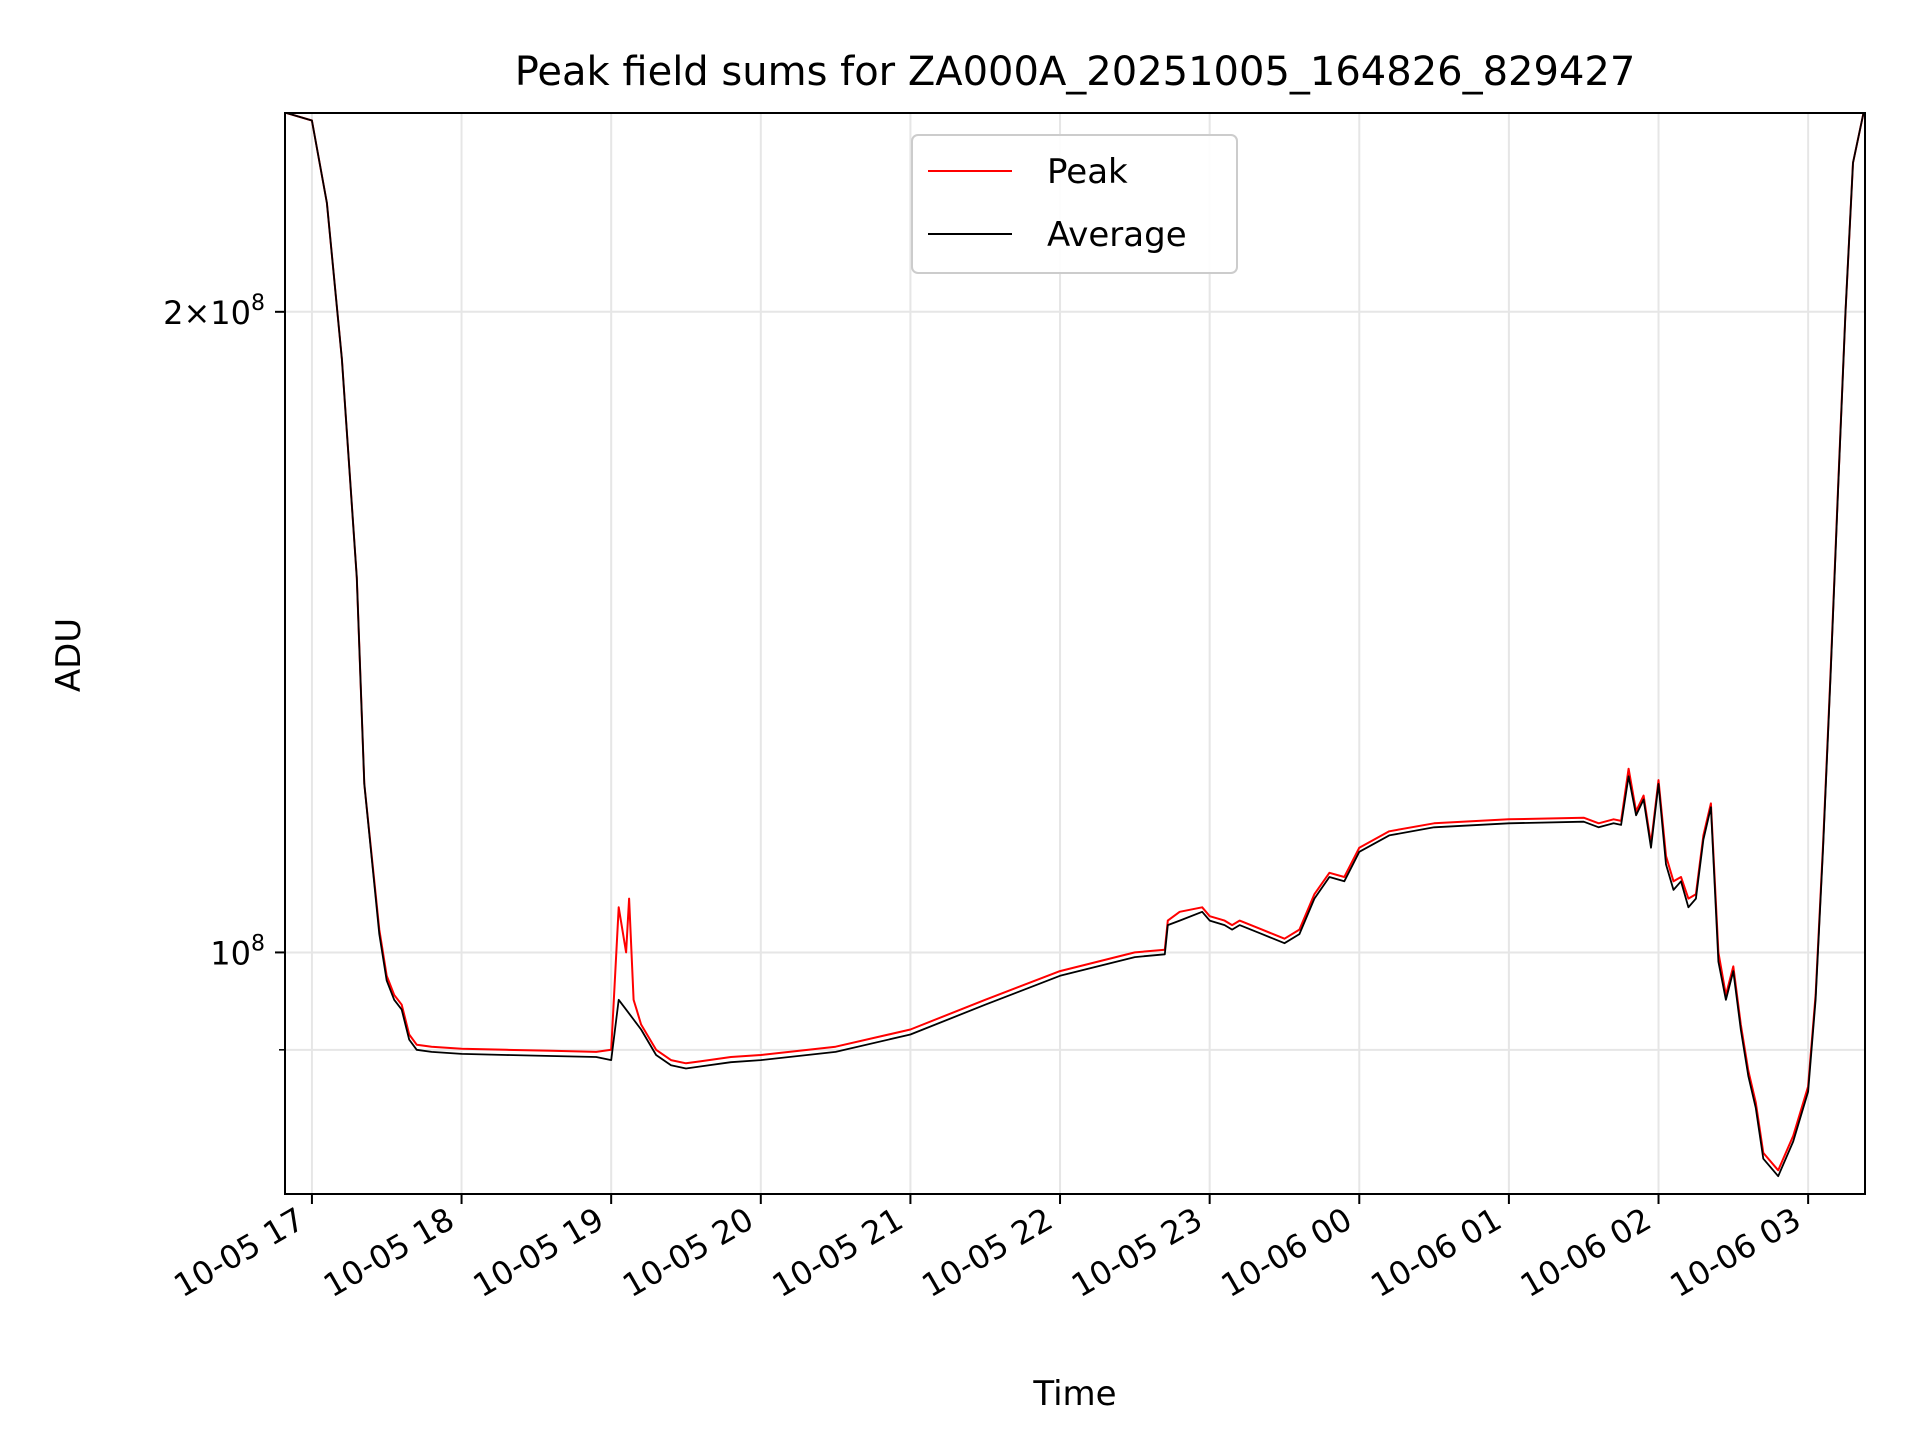  What do you see at coordinates (1074, 1394) in the screenshot?
I see `x-axis-label: Time` at bounding box center [1074, 1394].